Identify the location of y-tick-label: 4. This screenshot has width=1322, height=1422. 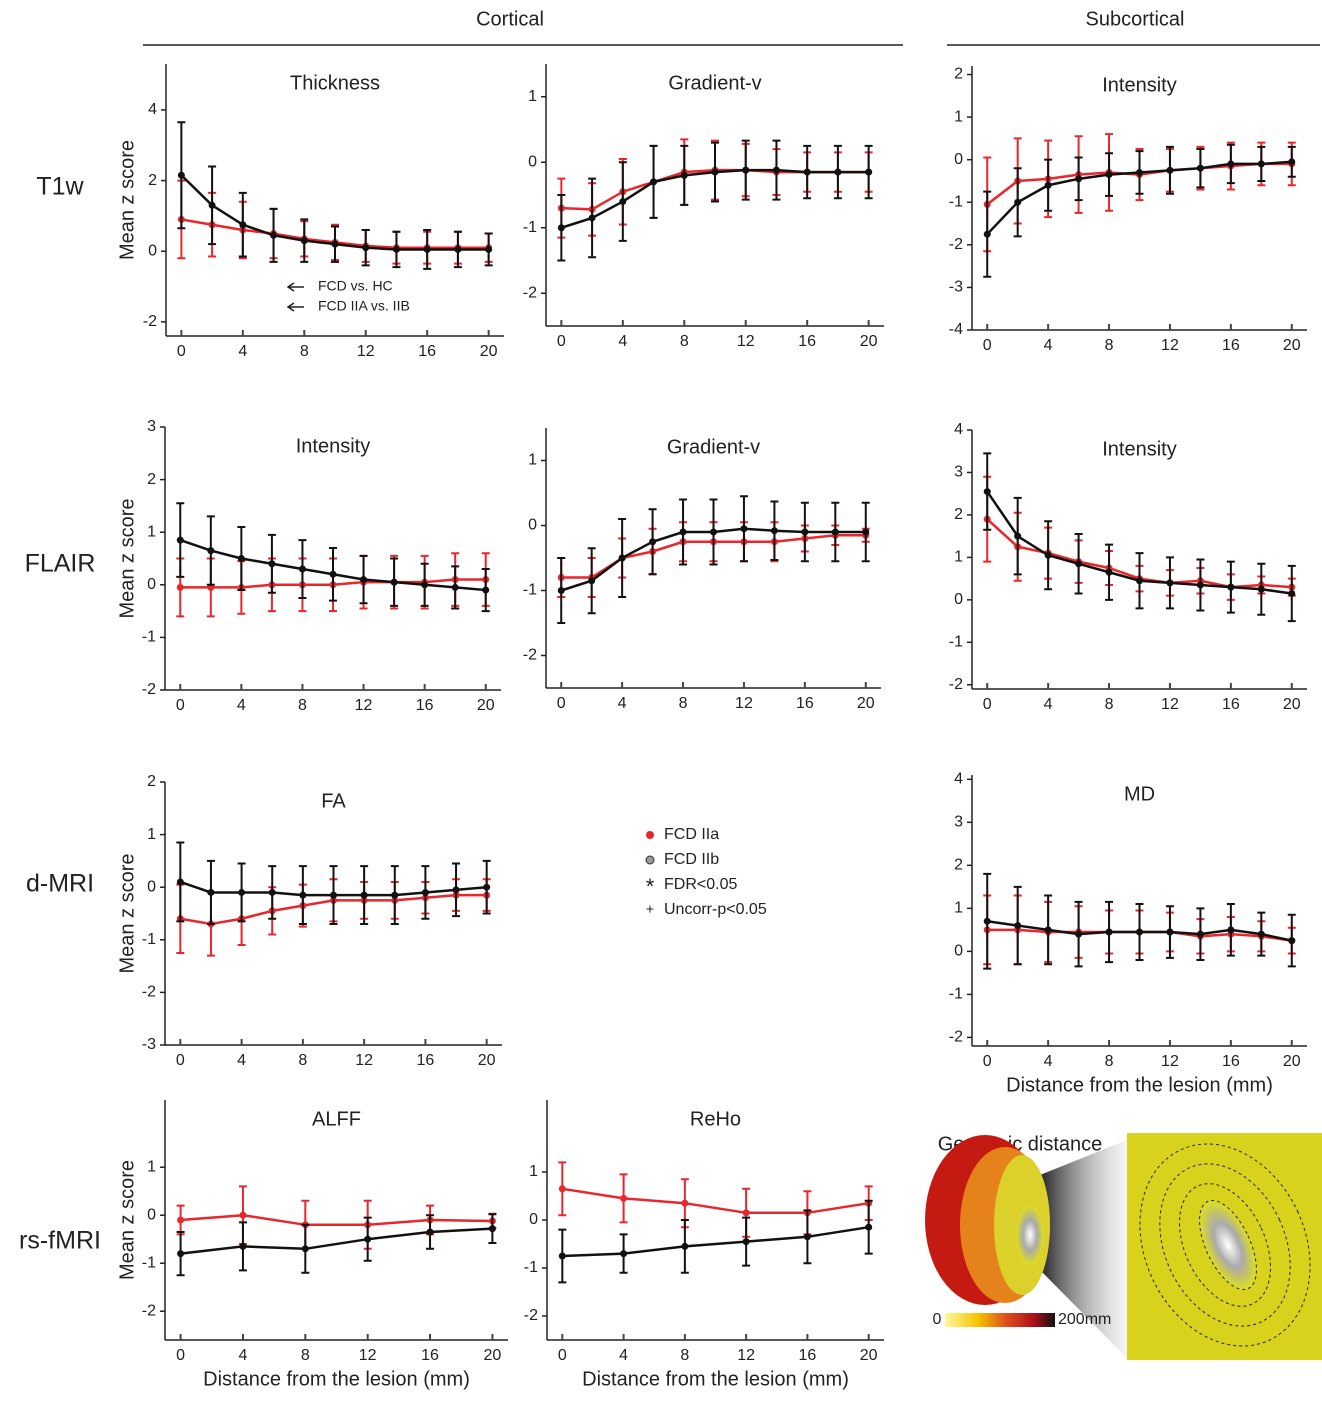
(958, 779).